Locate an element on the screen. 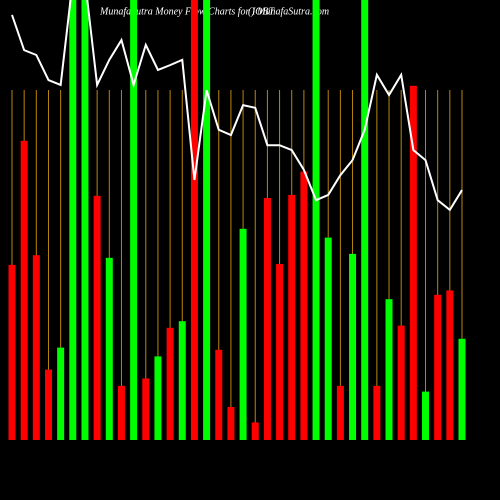 The width and height of the screenshot is (500, 500). chart-title: MunafaSutra Money Flow Charts for IOBT is located at coordinates (187, 11).